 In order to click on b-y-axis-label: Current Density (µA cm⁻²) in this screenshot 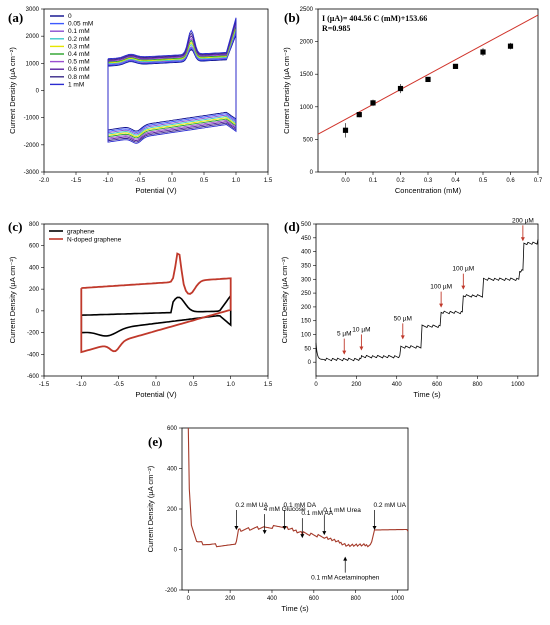, I will do `click(286, 90)`.